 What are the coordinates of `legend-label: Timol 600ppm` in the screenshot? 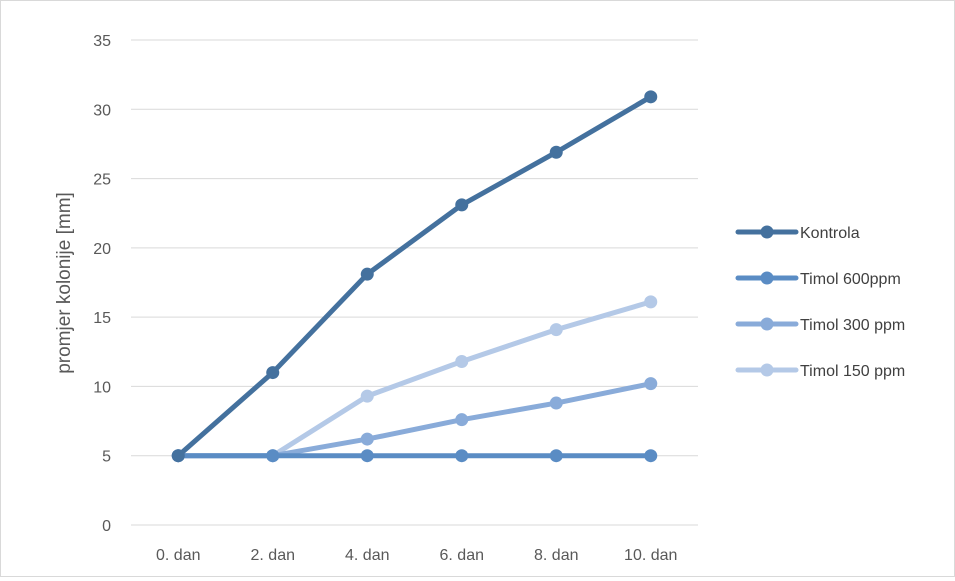 It's located at (850, 279).